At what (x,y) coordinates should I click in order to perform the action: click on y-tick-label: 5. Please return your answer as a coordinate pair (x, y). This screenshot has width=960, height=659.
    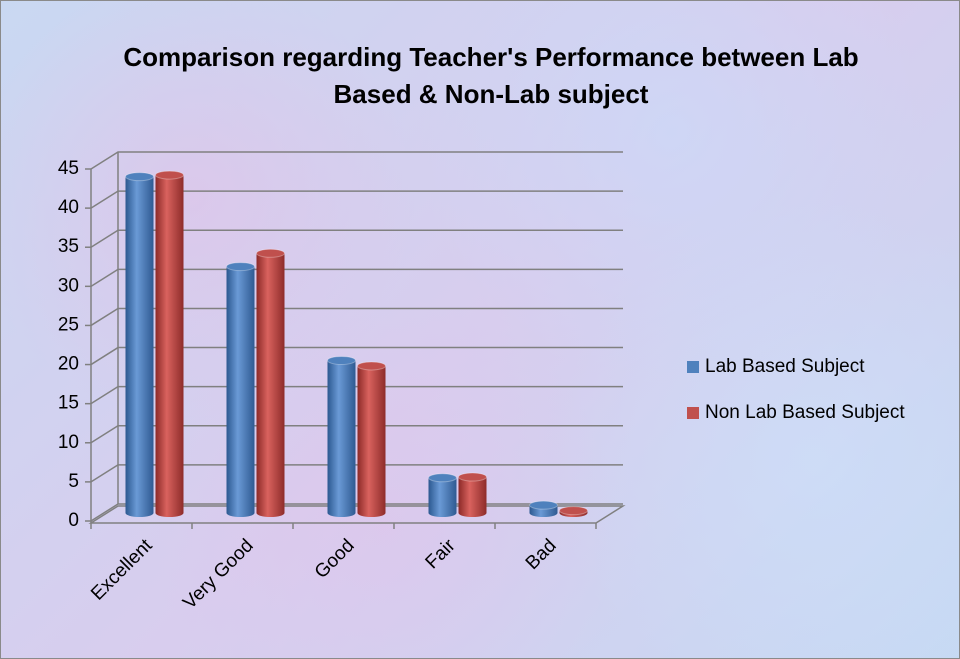
    Looking at the image, I should click on (73, 481).